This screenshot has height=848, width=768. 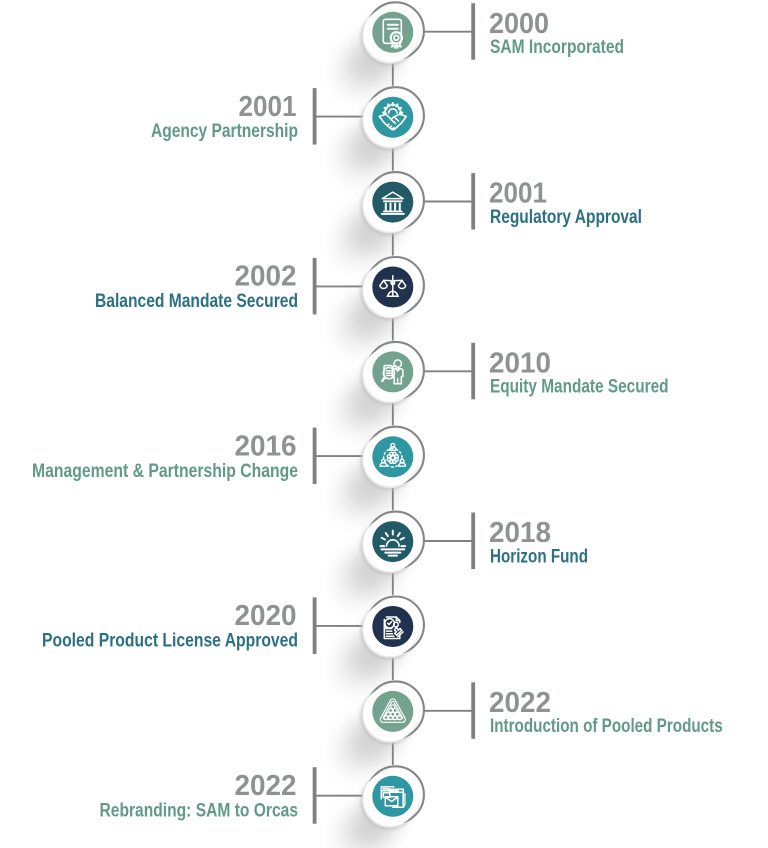 What do you see at coordinates (224, 131) in the screenshot?
I see `svg-text: Agency Partnership` at bounding box center [224, 131].